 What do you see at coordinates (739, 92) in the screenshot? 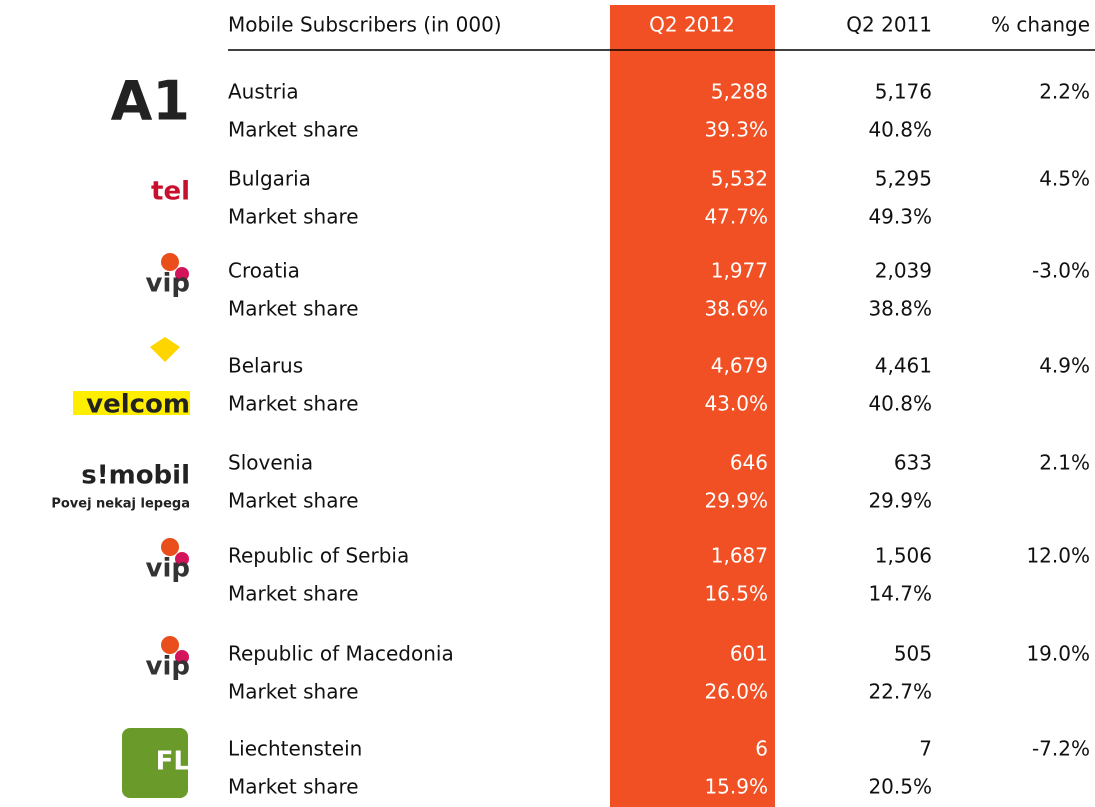
I see `value-cell: 5,288` at bounding box center [739, 92].